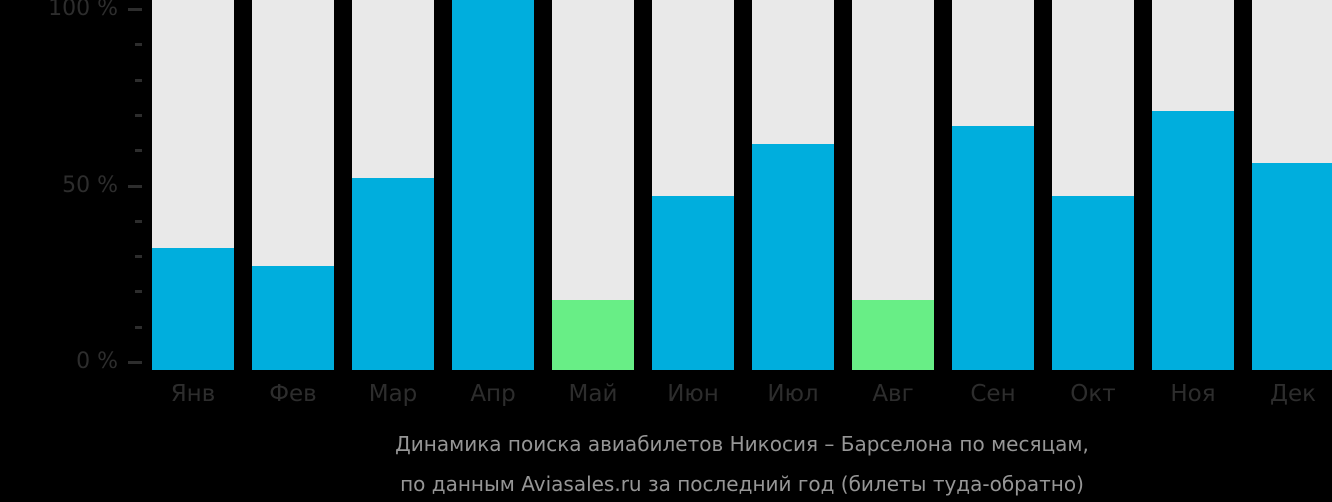 The image size is (1332, 502). I want to click on bar-Авг, so click(893, 334).